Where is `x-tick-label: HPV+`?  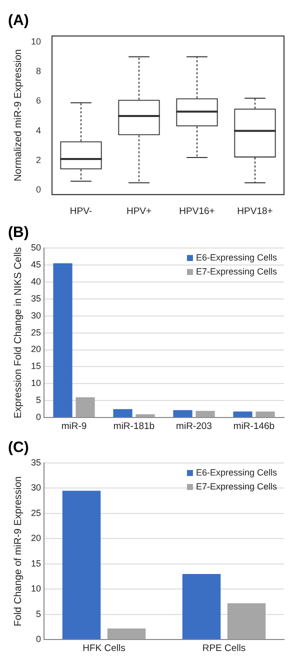
x-tick-label: HPV+ is located at coordinates (139, 211).